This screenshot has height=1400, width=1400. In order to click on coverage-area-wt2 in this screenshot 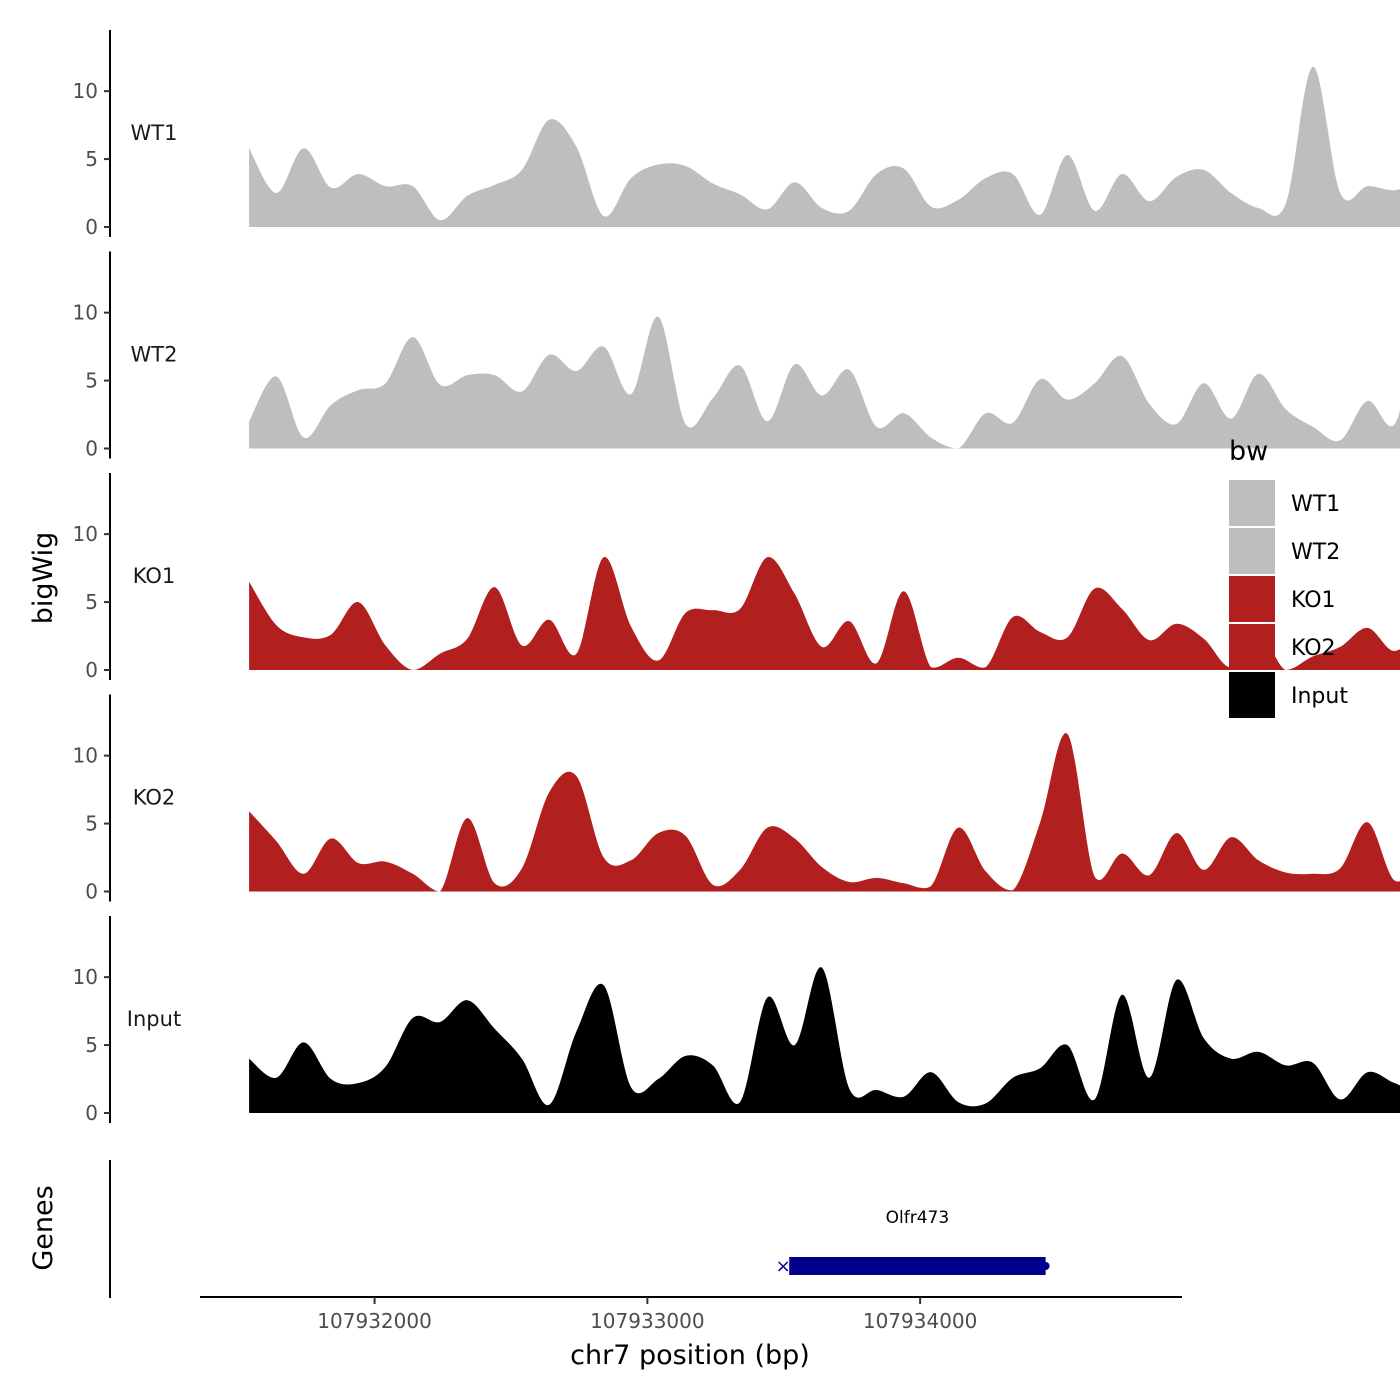, I will do `click(824, 382)`.